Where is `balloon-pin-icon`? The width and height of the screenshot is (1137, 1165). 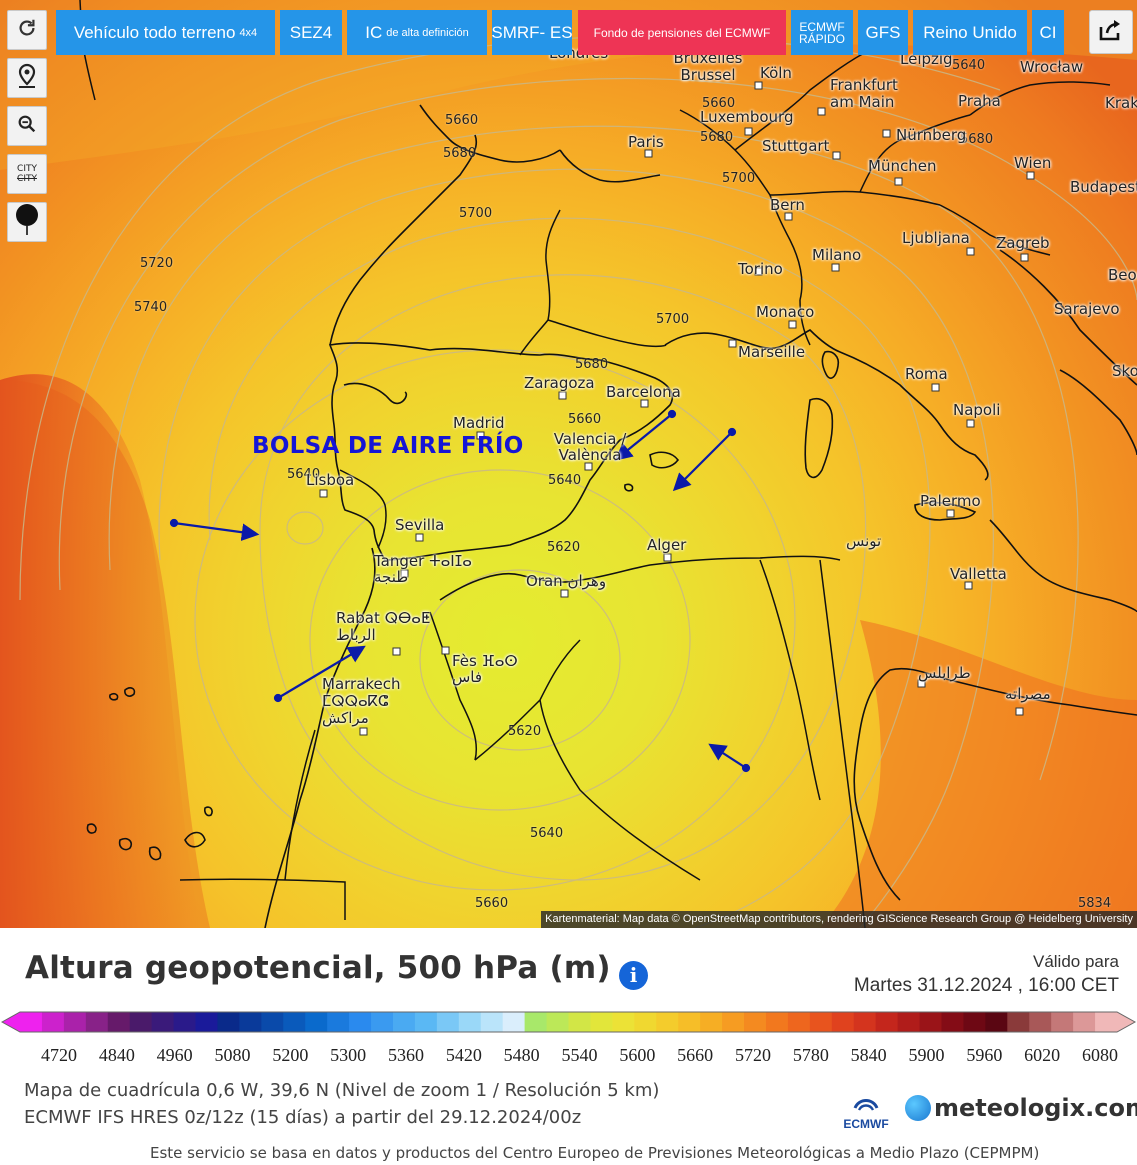 balloon-pin-icon is located at coordinates (27, 222).